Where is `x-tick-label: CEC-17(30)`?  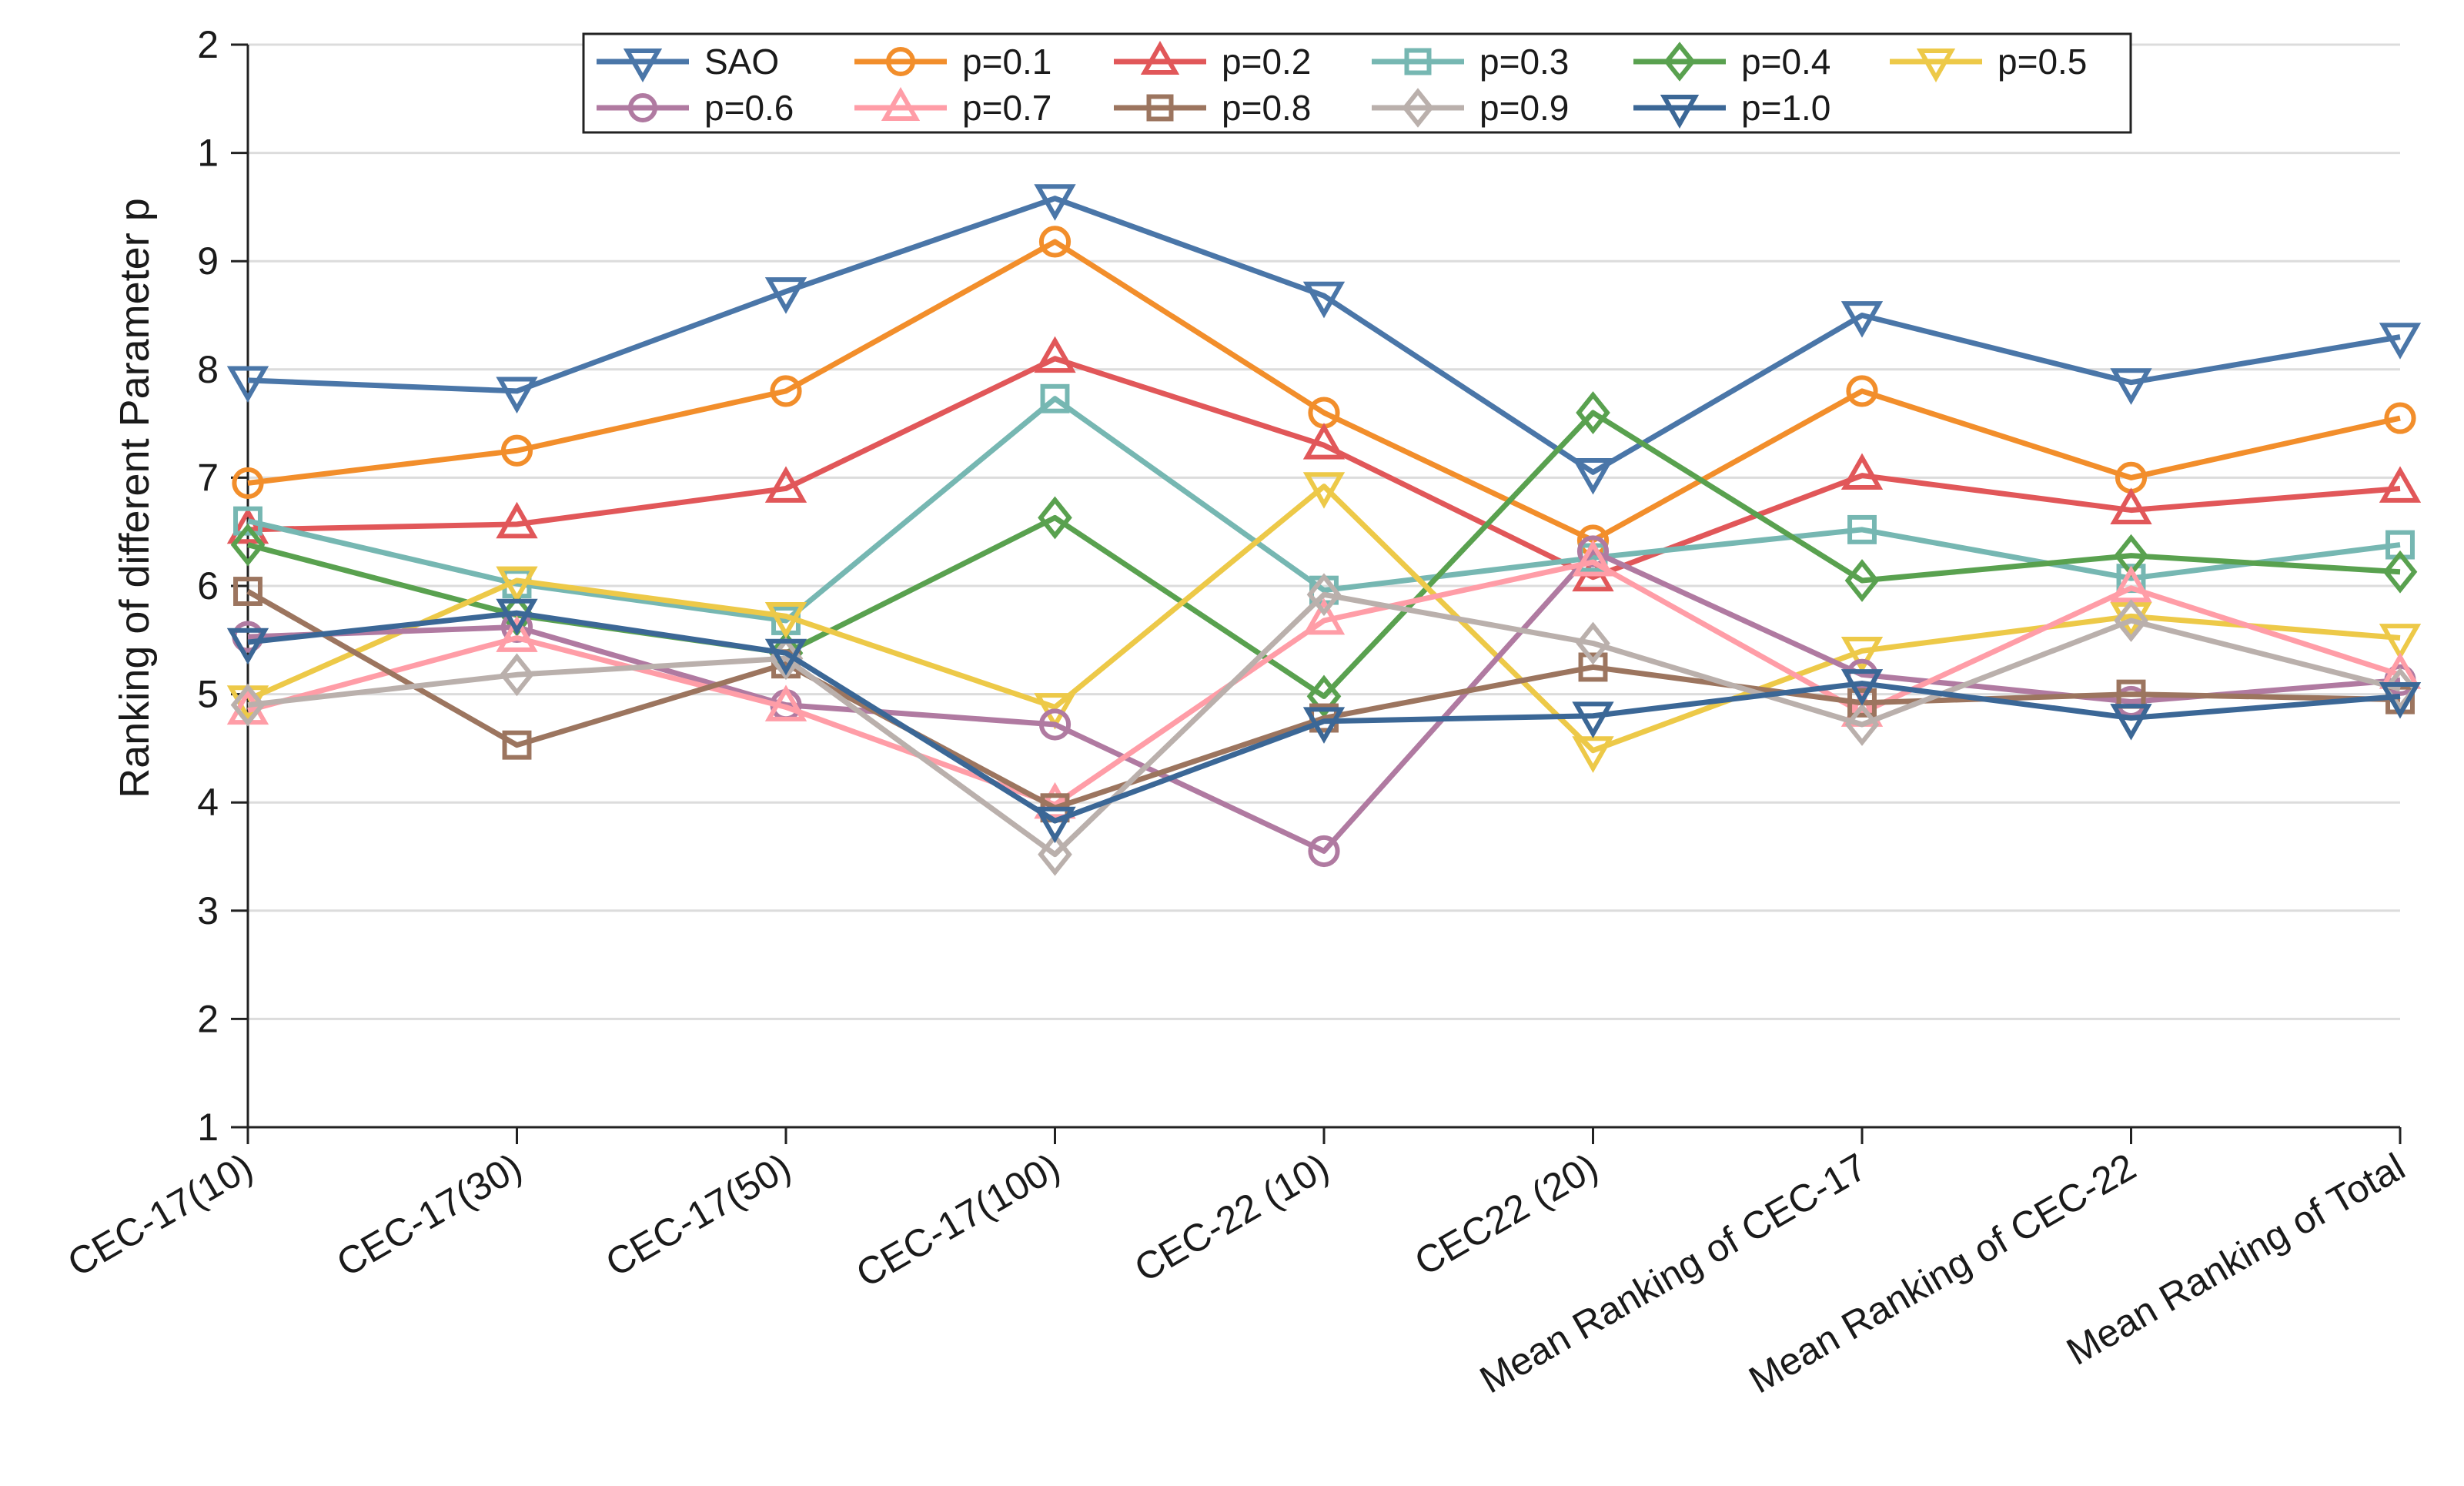
x-tick-label: CEC-17(30) is located at coordinates (429, 1215).